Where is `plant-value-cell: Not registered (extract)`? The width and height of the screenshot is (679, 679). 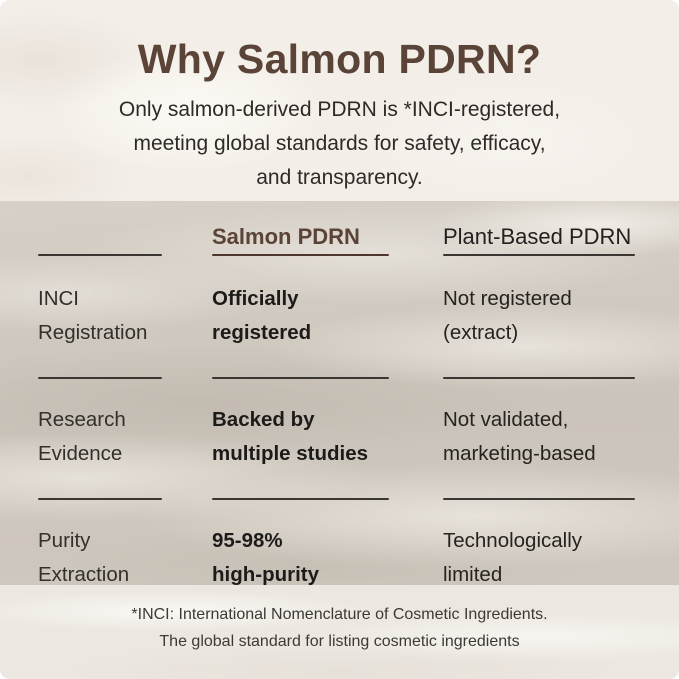 plant-value-cell: Not registered (extract) is located at coordinates (561, 316).